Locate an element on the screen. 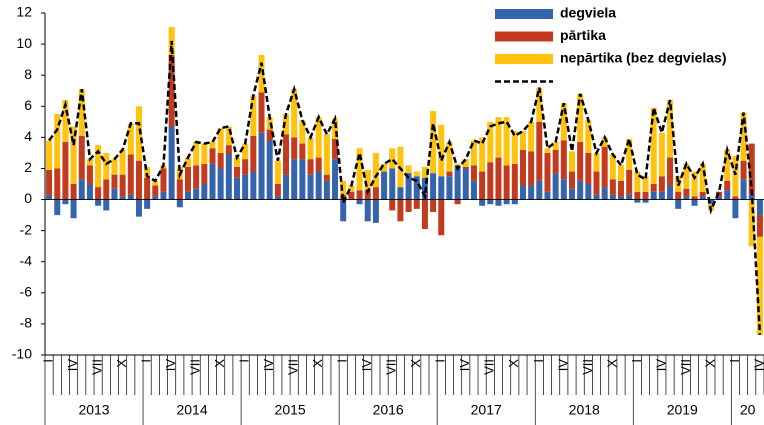 The height and width of the screenshot is (425, 764). y-tick-label: -2 is located at coordinates (26, 229).